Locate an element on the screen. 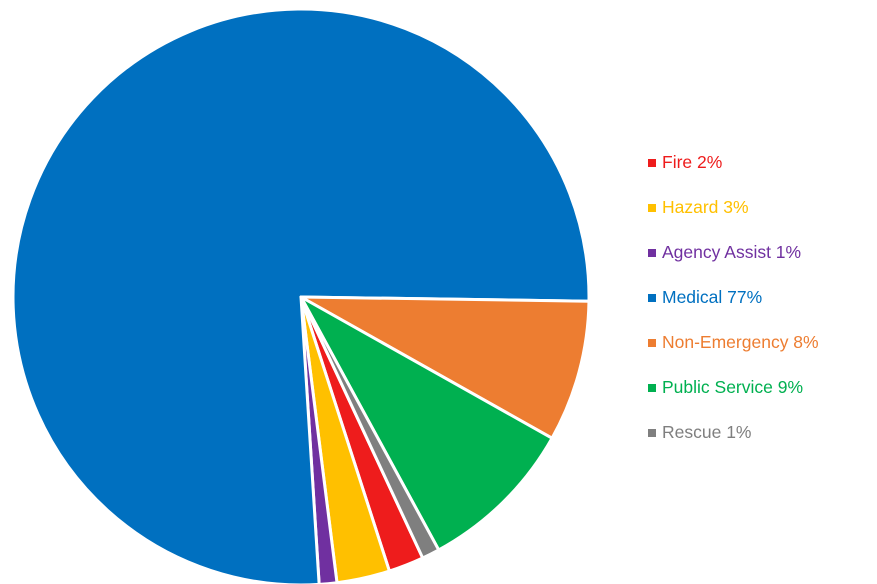 Image resolution: width=877 pixels, height=584 pixels. legend-swatch-agency-assist is located at coordinates (652, 252).